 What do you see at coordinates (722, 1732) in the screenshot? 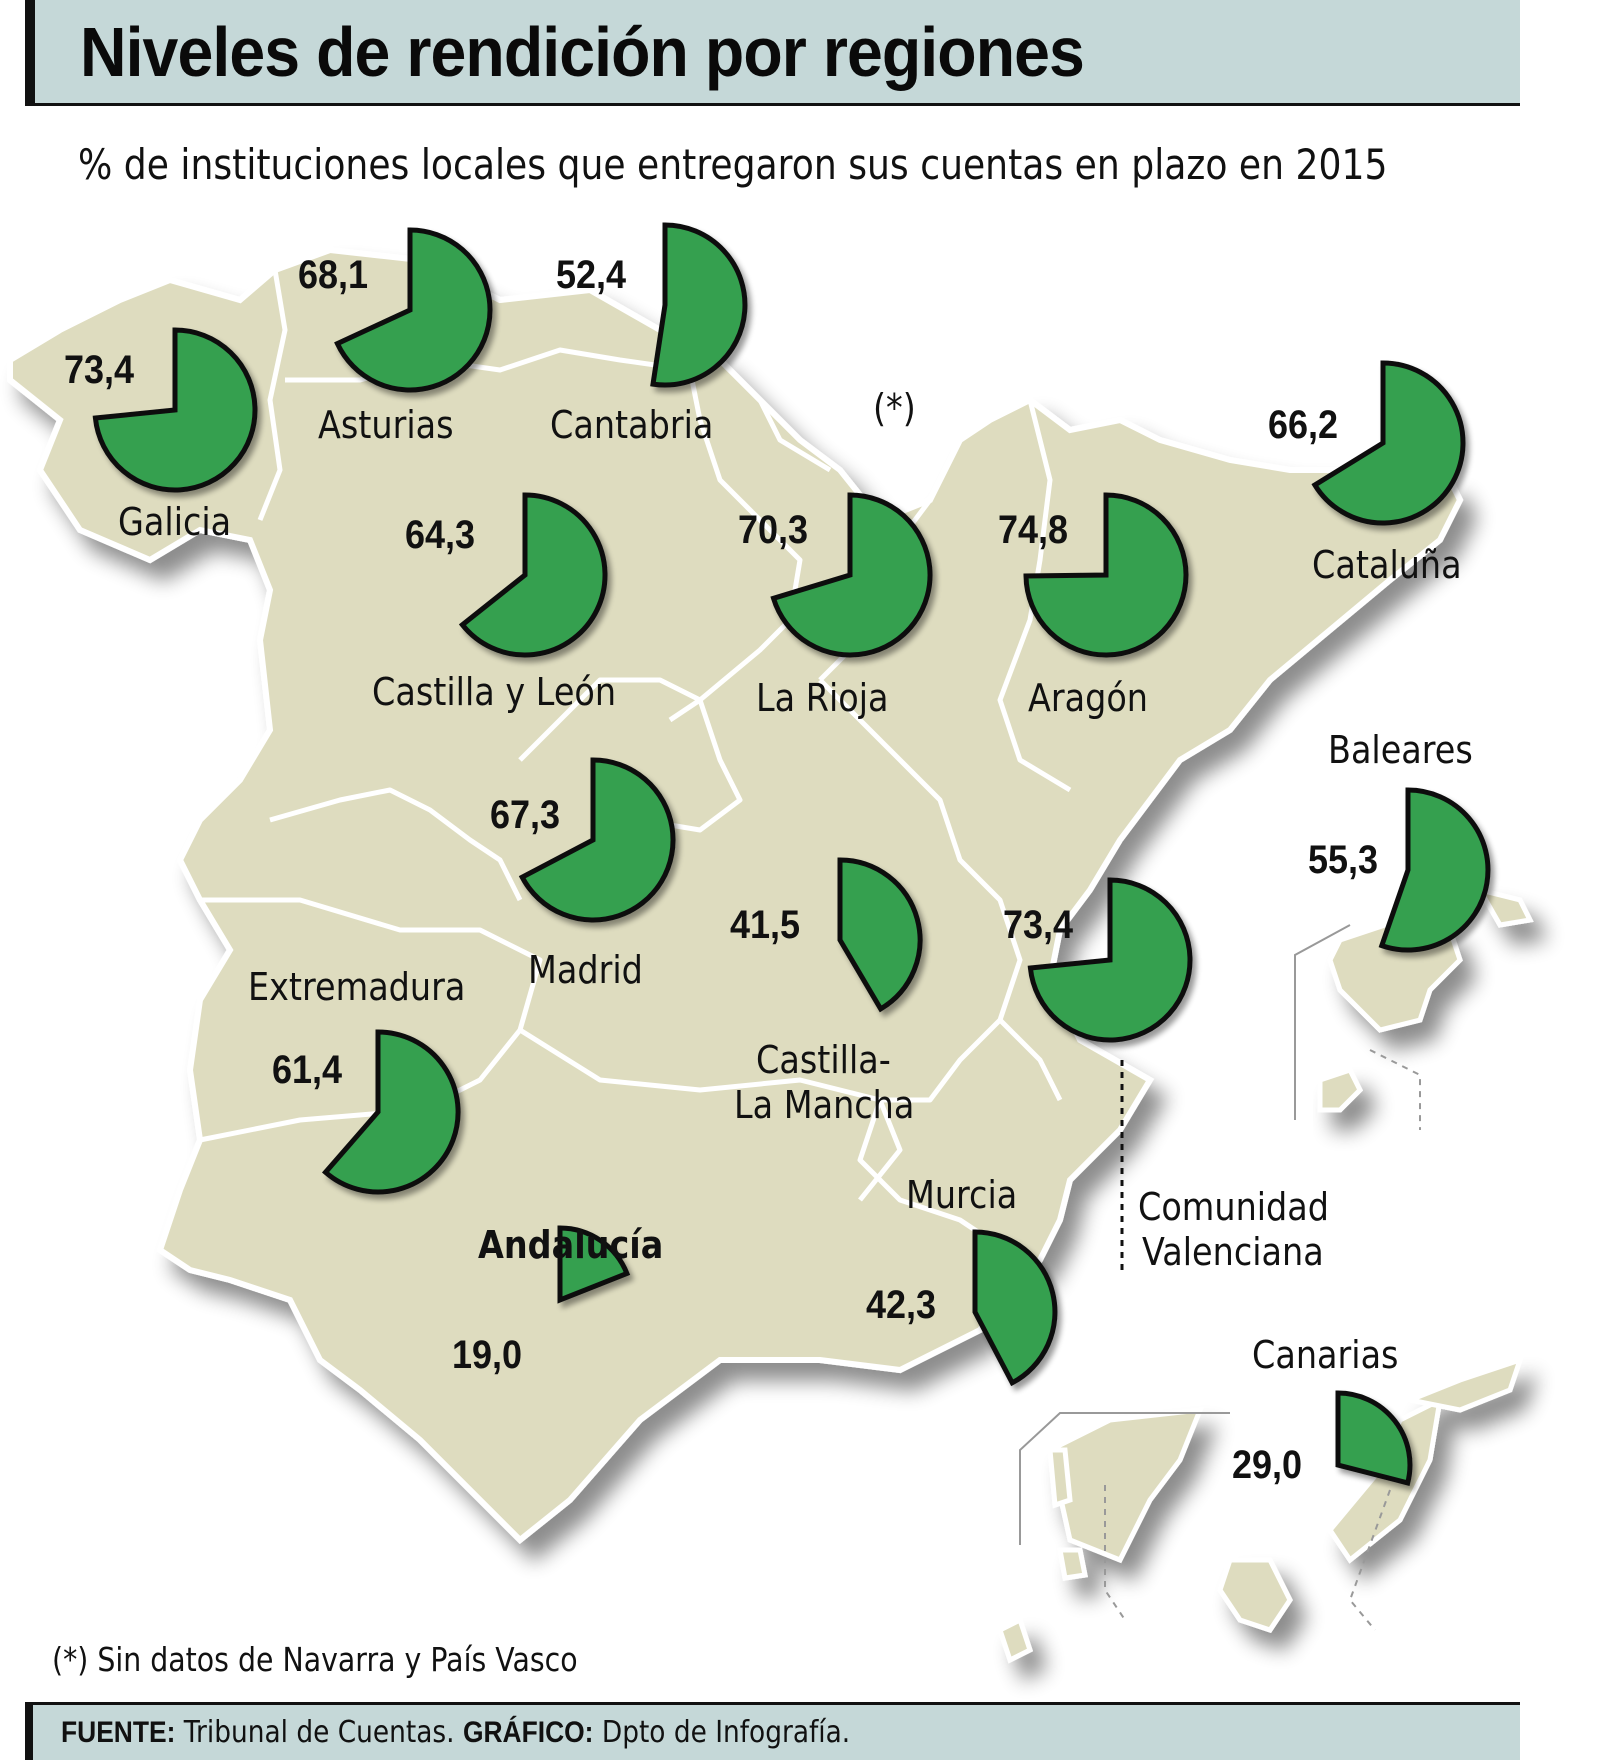
I see `graphic-text: Dpto de Infografía.` at bounding box center [722, 1732].